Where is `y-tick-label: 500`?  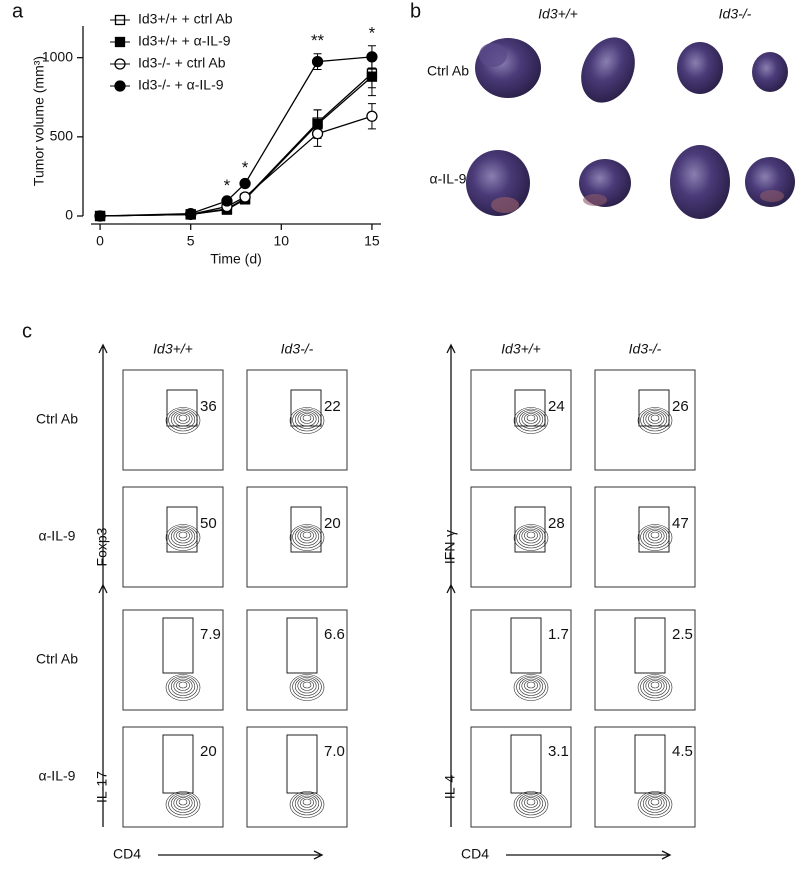 y-tick-label: 500 is located at coordinates (62, 136).